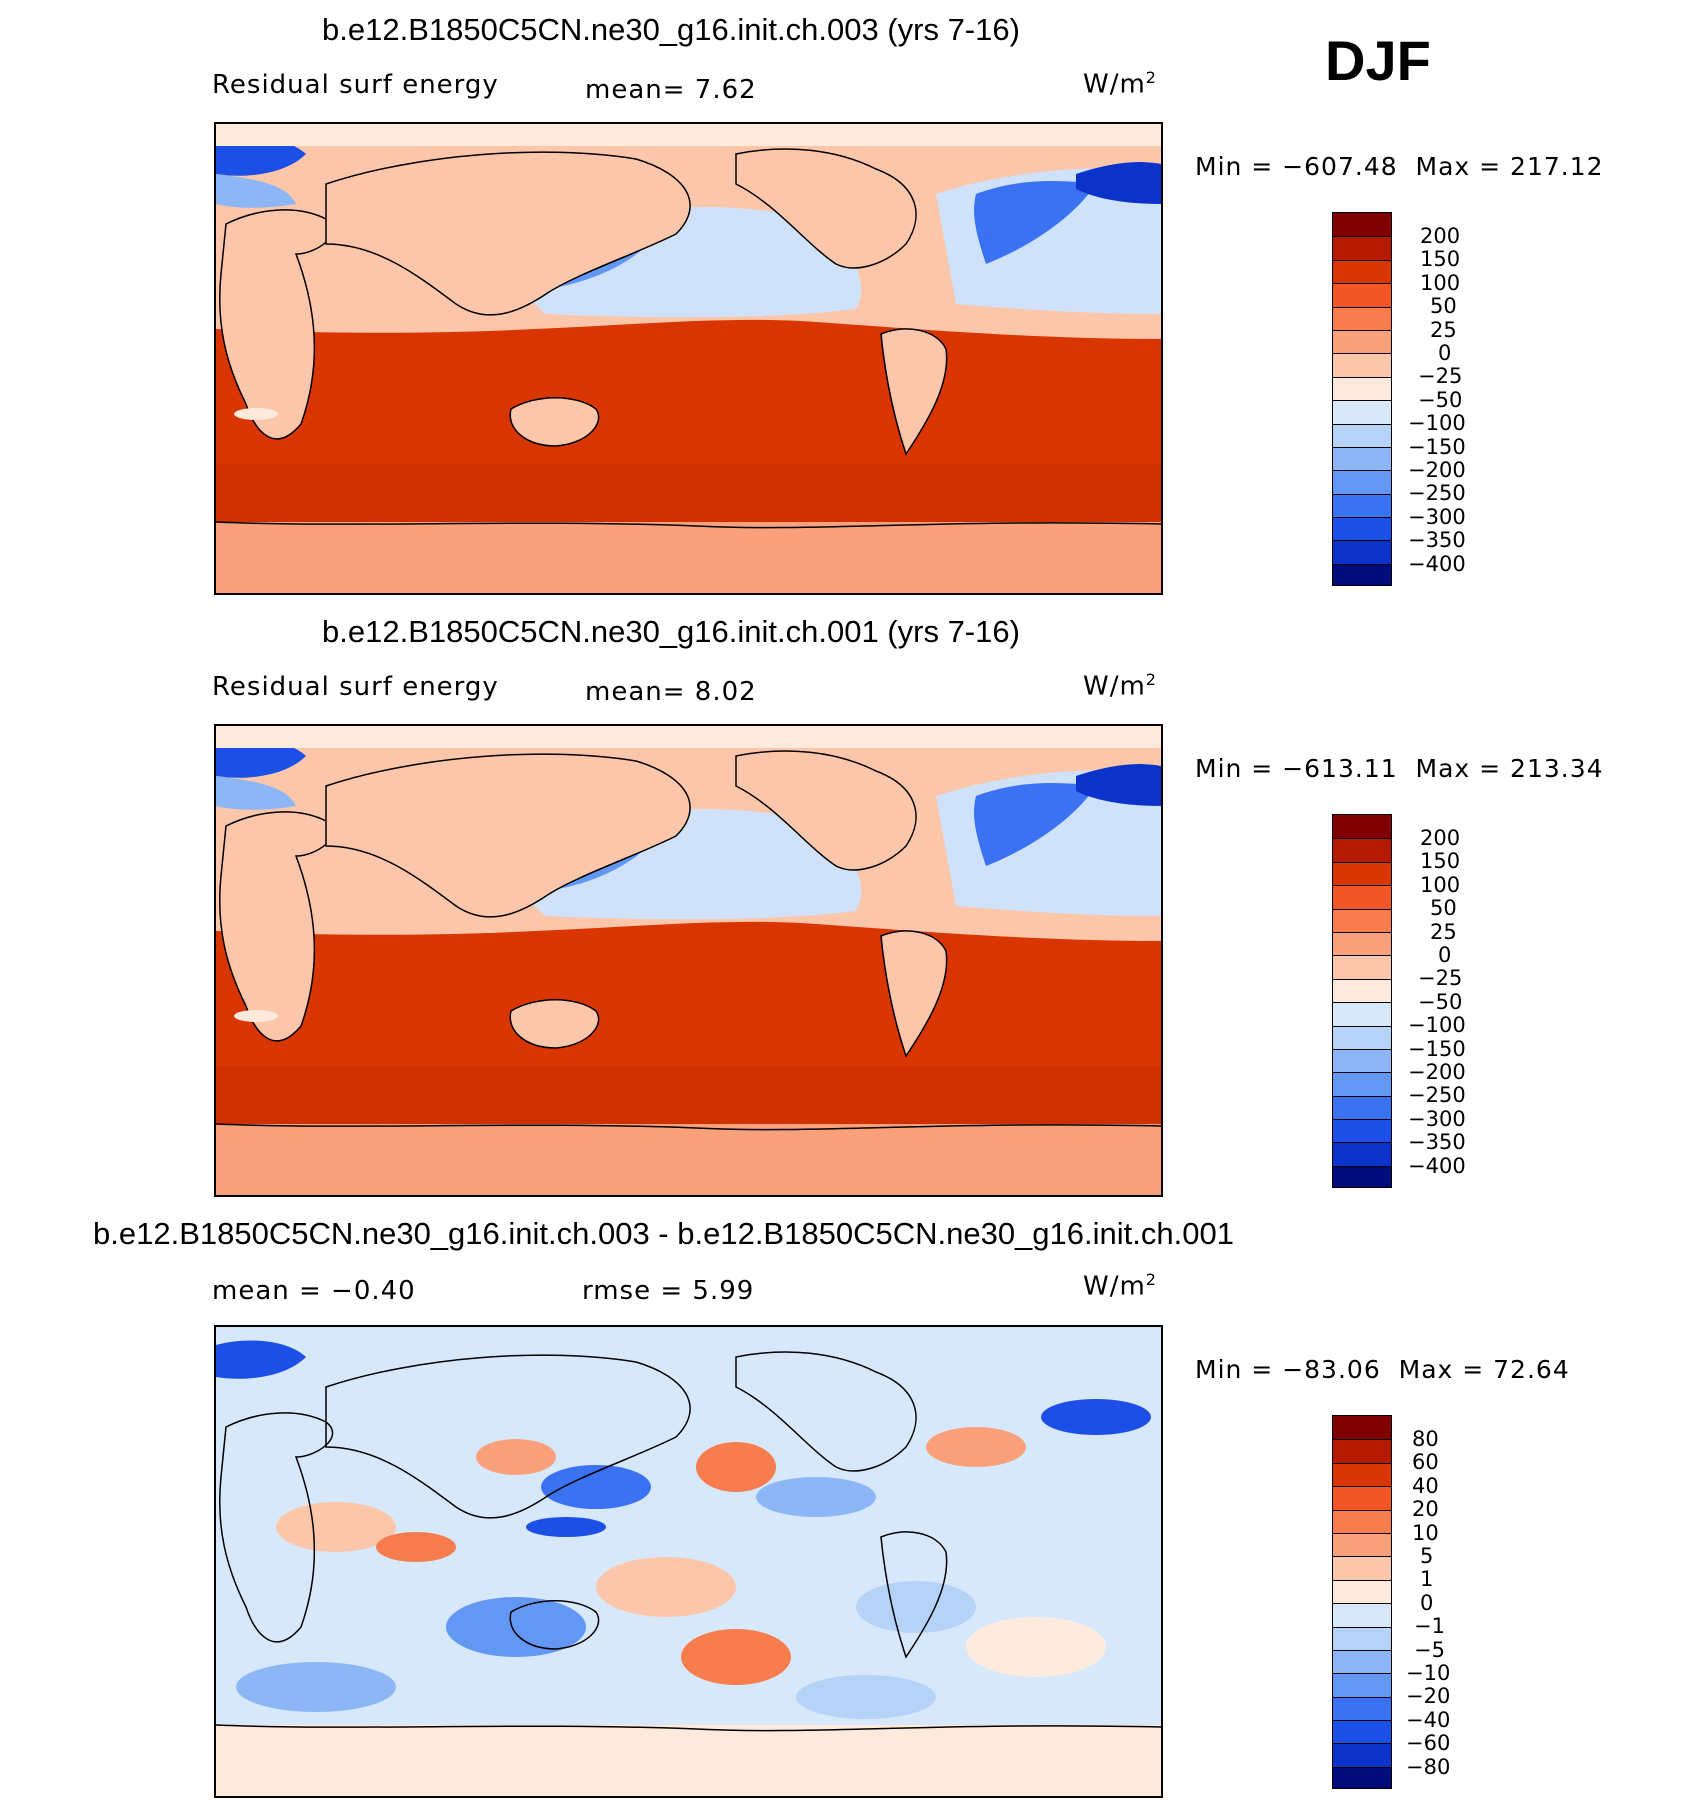 This screenshot has width=1702, height=1808. Describe the element at coordinates (1425, 1462) in the screenshot. I see `cb3-tick: 60` at that location.